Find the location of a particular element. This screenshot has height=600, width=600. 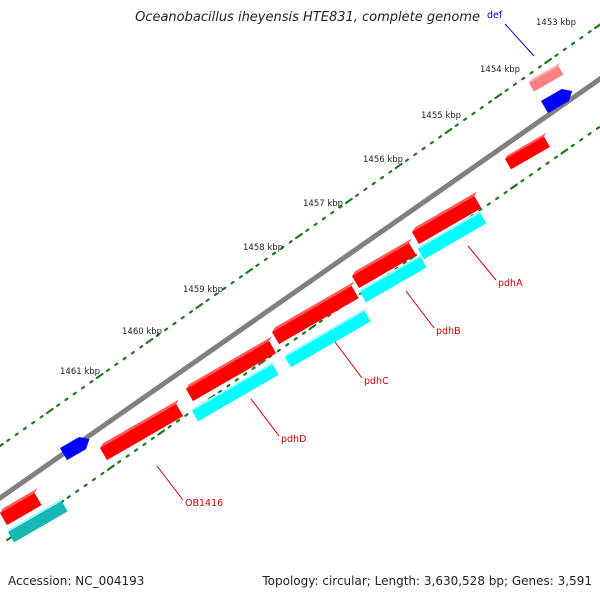

cds-pdhb-face is located at coordinates (384, 266).